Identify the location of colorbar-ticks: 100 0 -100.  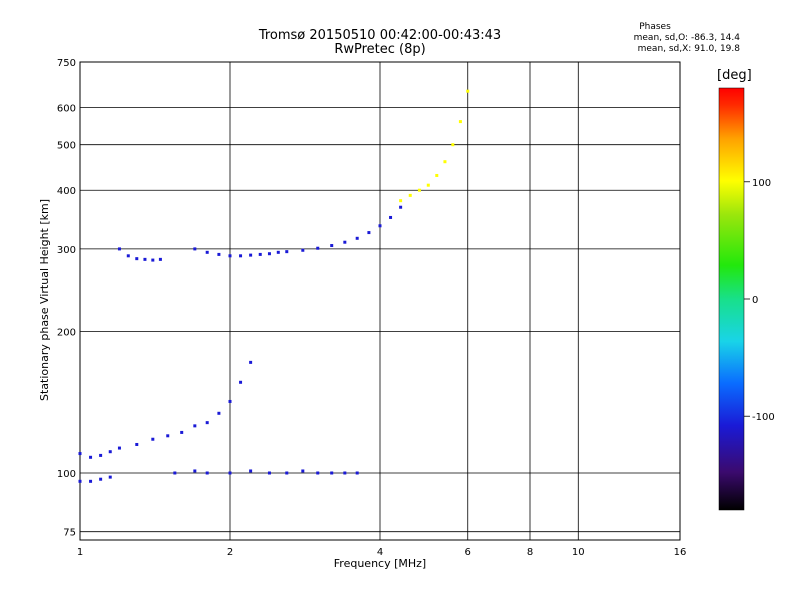
(759, 300).